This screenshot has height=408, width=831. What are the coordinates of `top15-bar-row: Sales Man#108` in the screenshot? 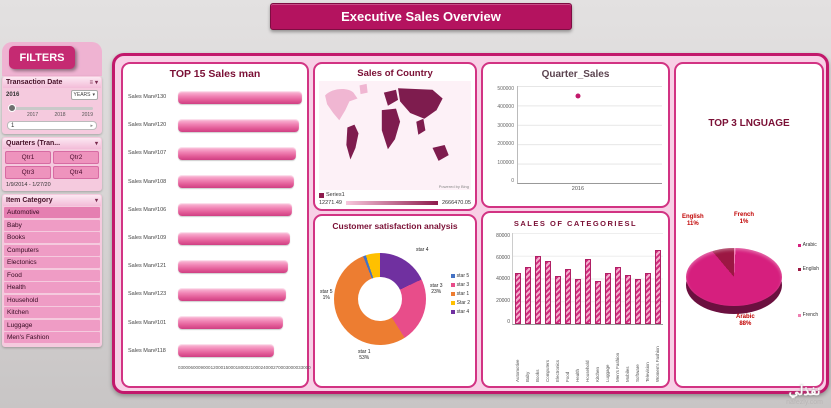 It's located at (215, 182).